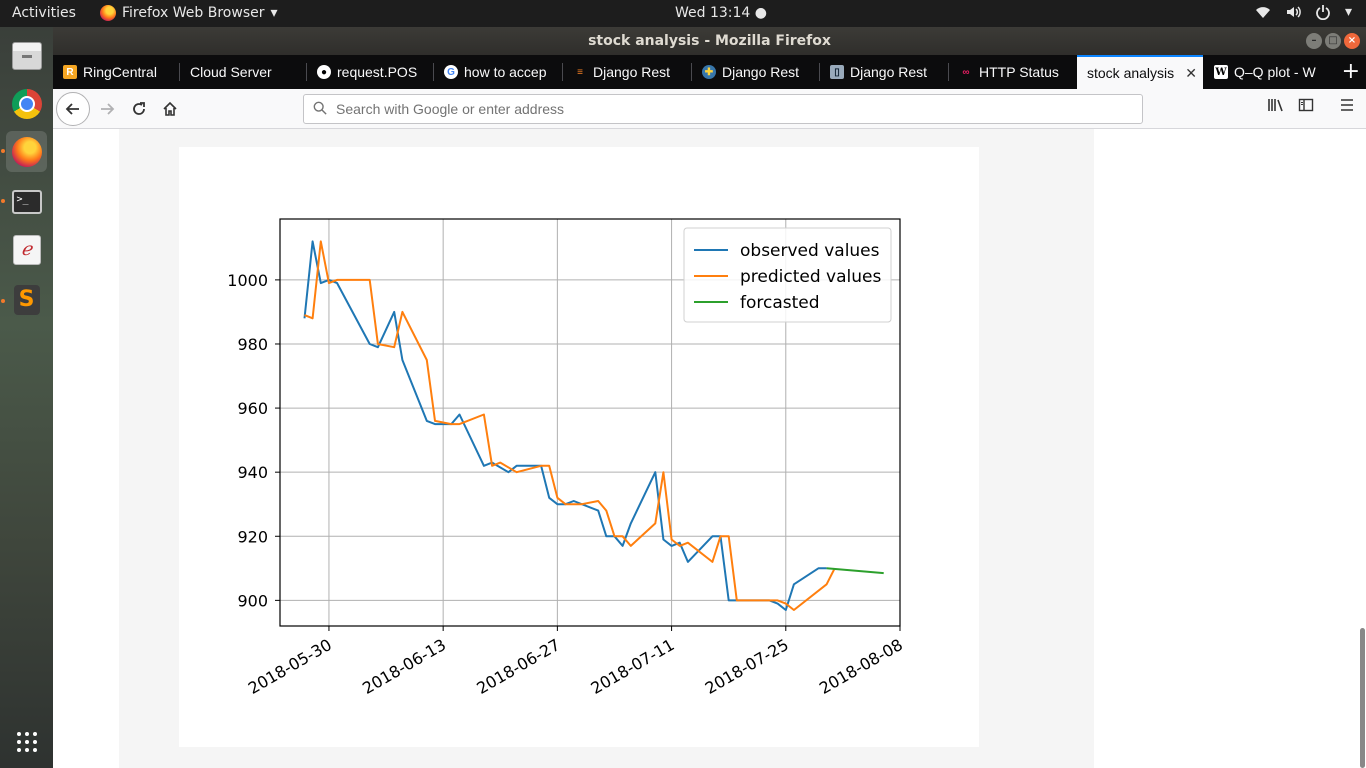  Describe the element at coordinates (252, 344) in the screenshot. I see `y-tick-label: 980` at that location.